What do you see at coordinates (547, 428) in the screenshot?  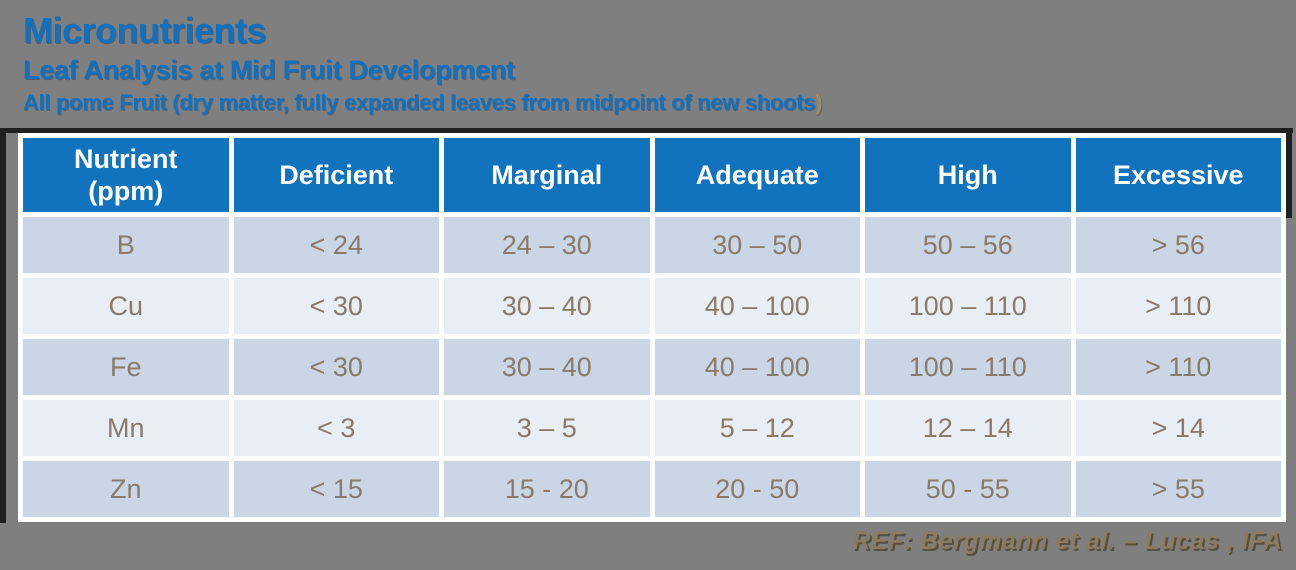 I see `value-cell: 3 – 5` at bounding box center [547, 428].